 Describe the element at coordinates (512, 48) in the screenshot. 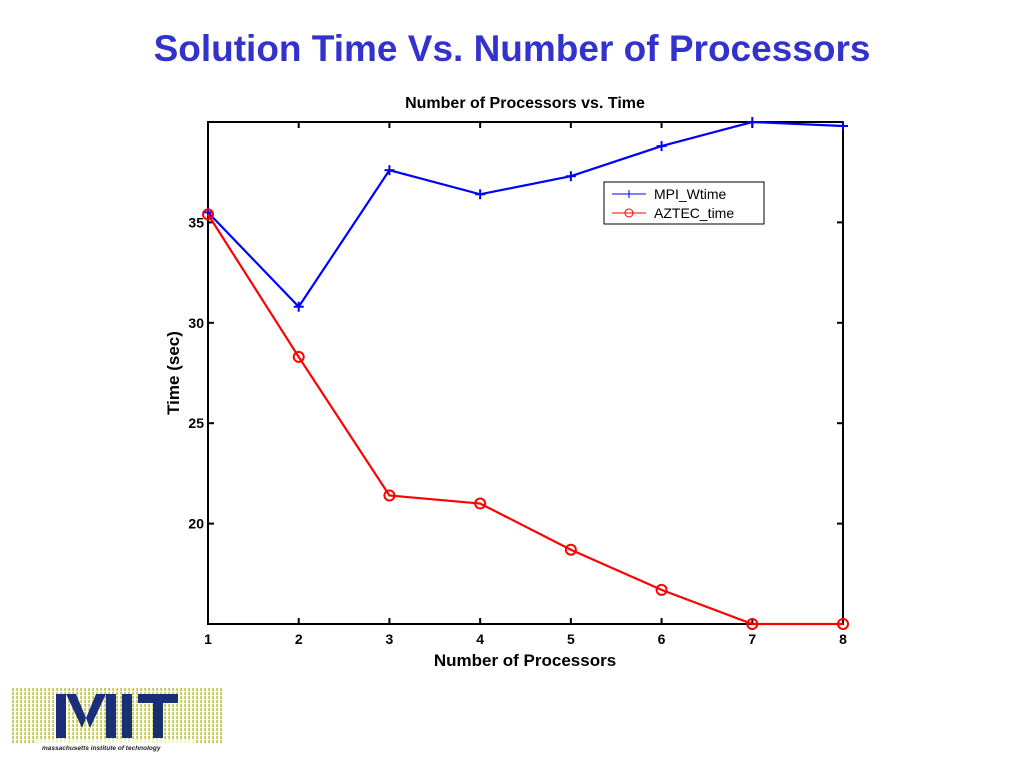

I see `slide-title: Solution Time Vs. Number of Processors` at that location.